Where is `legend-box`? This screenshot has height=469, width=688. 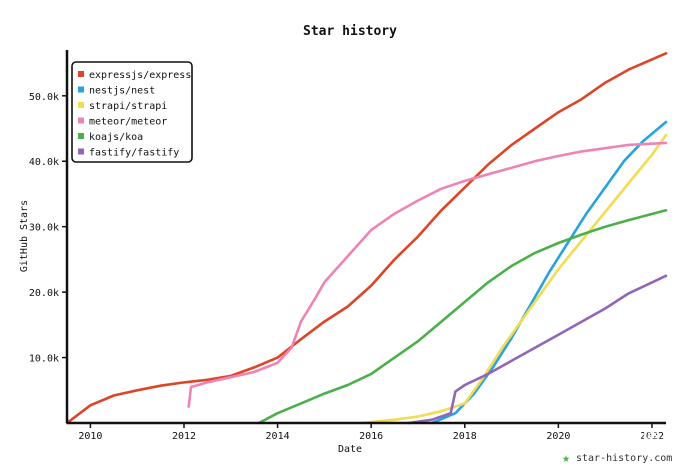 legend-box is located at coordinates (132, 112).